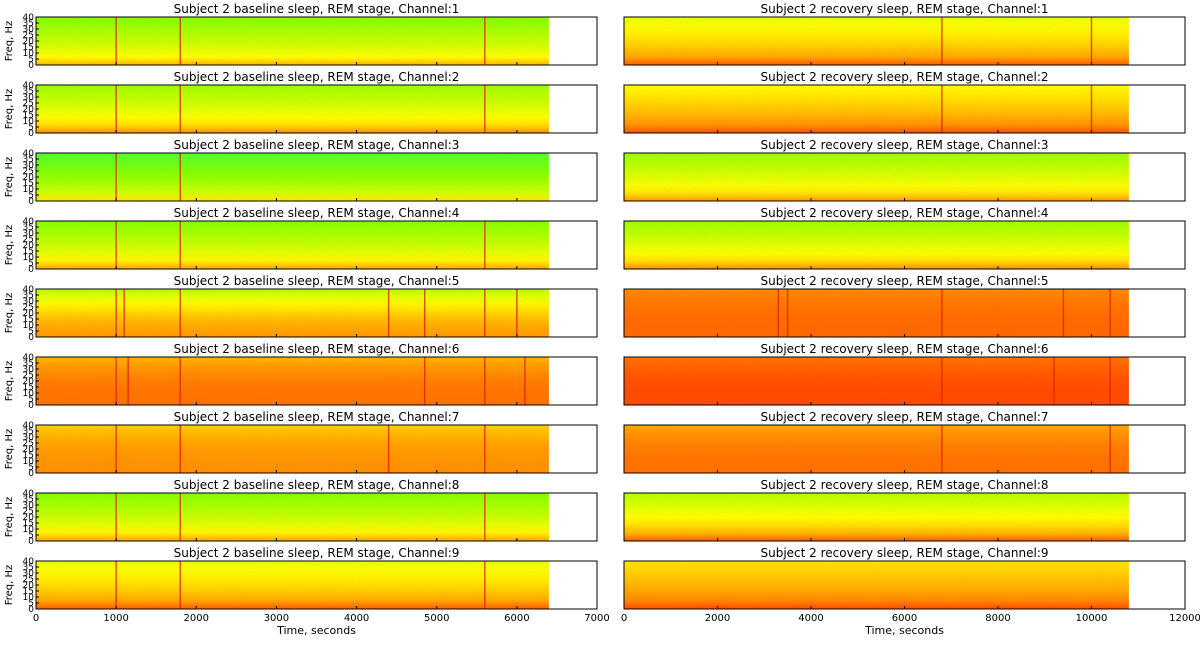  I want to click on x-tick-label: 4000, so click(810, 618).